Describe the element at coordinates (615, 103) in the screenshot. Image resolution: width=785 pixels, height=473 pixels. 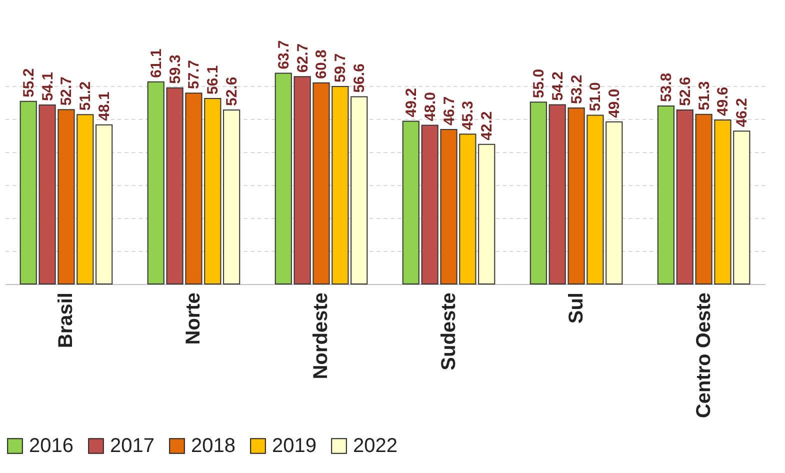
I see `data-label: 49.0` at that location.